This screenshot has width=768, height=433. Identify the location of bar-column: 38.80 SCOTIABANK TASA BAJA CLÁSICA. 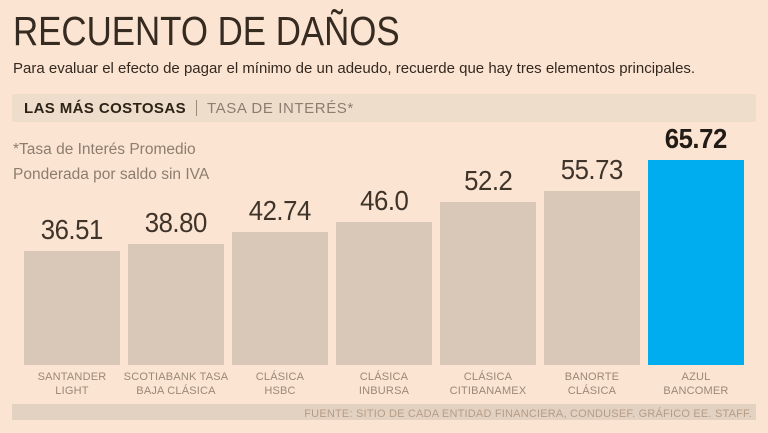
(176, 302).